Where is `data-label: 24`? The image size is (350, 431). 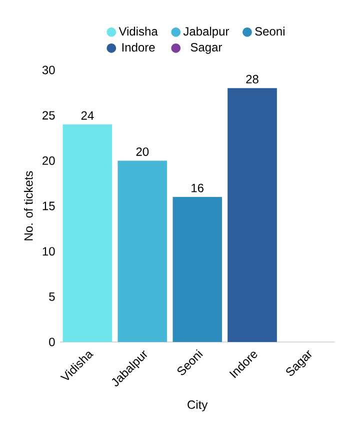 data-label: 24 is located at coordinates (87, 115).